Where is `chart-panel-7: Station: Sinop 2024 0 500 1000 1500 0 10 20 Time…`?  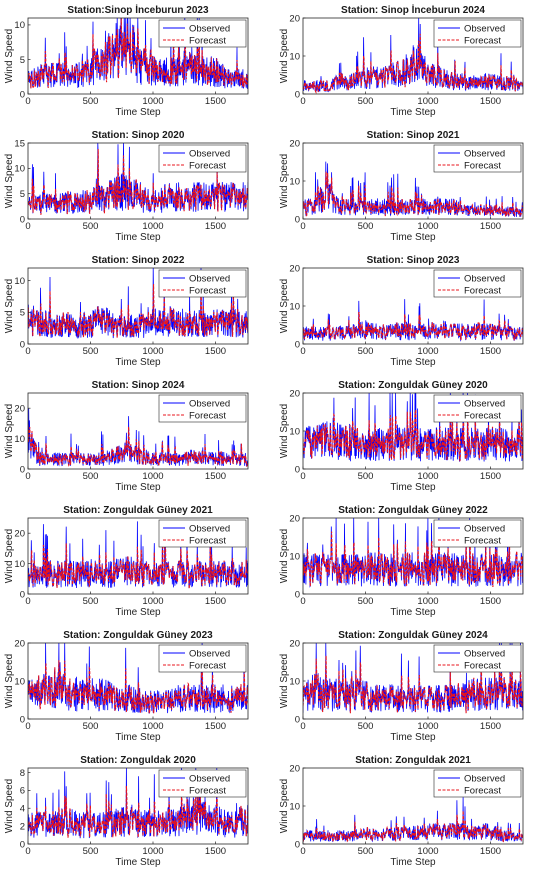
chart-panel-7: Station: Sinop 2024 0 500 1000 1500 0 10 20 Time… is located at coordinates (137, 437).